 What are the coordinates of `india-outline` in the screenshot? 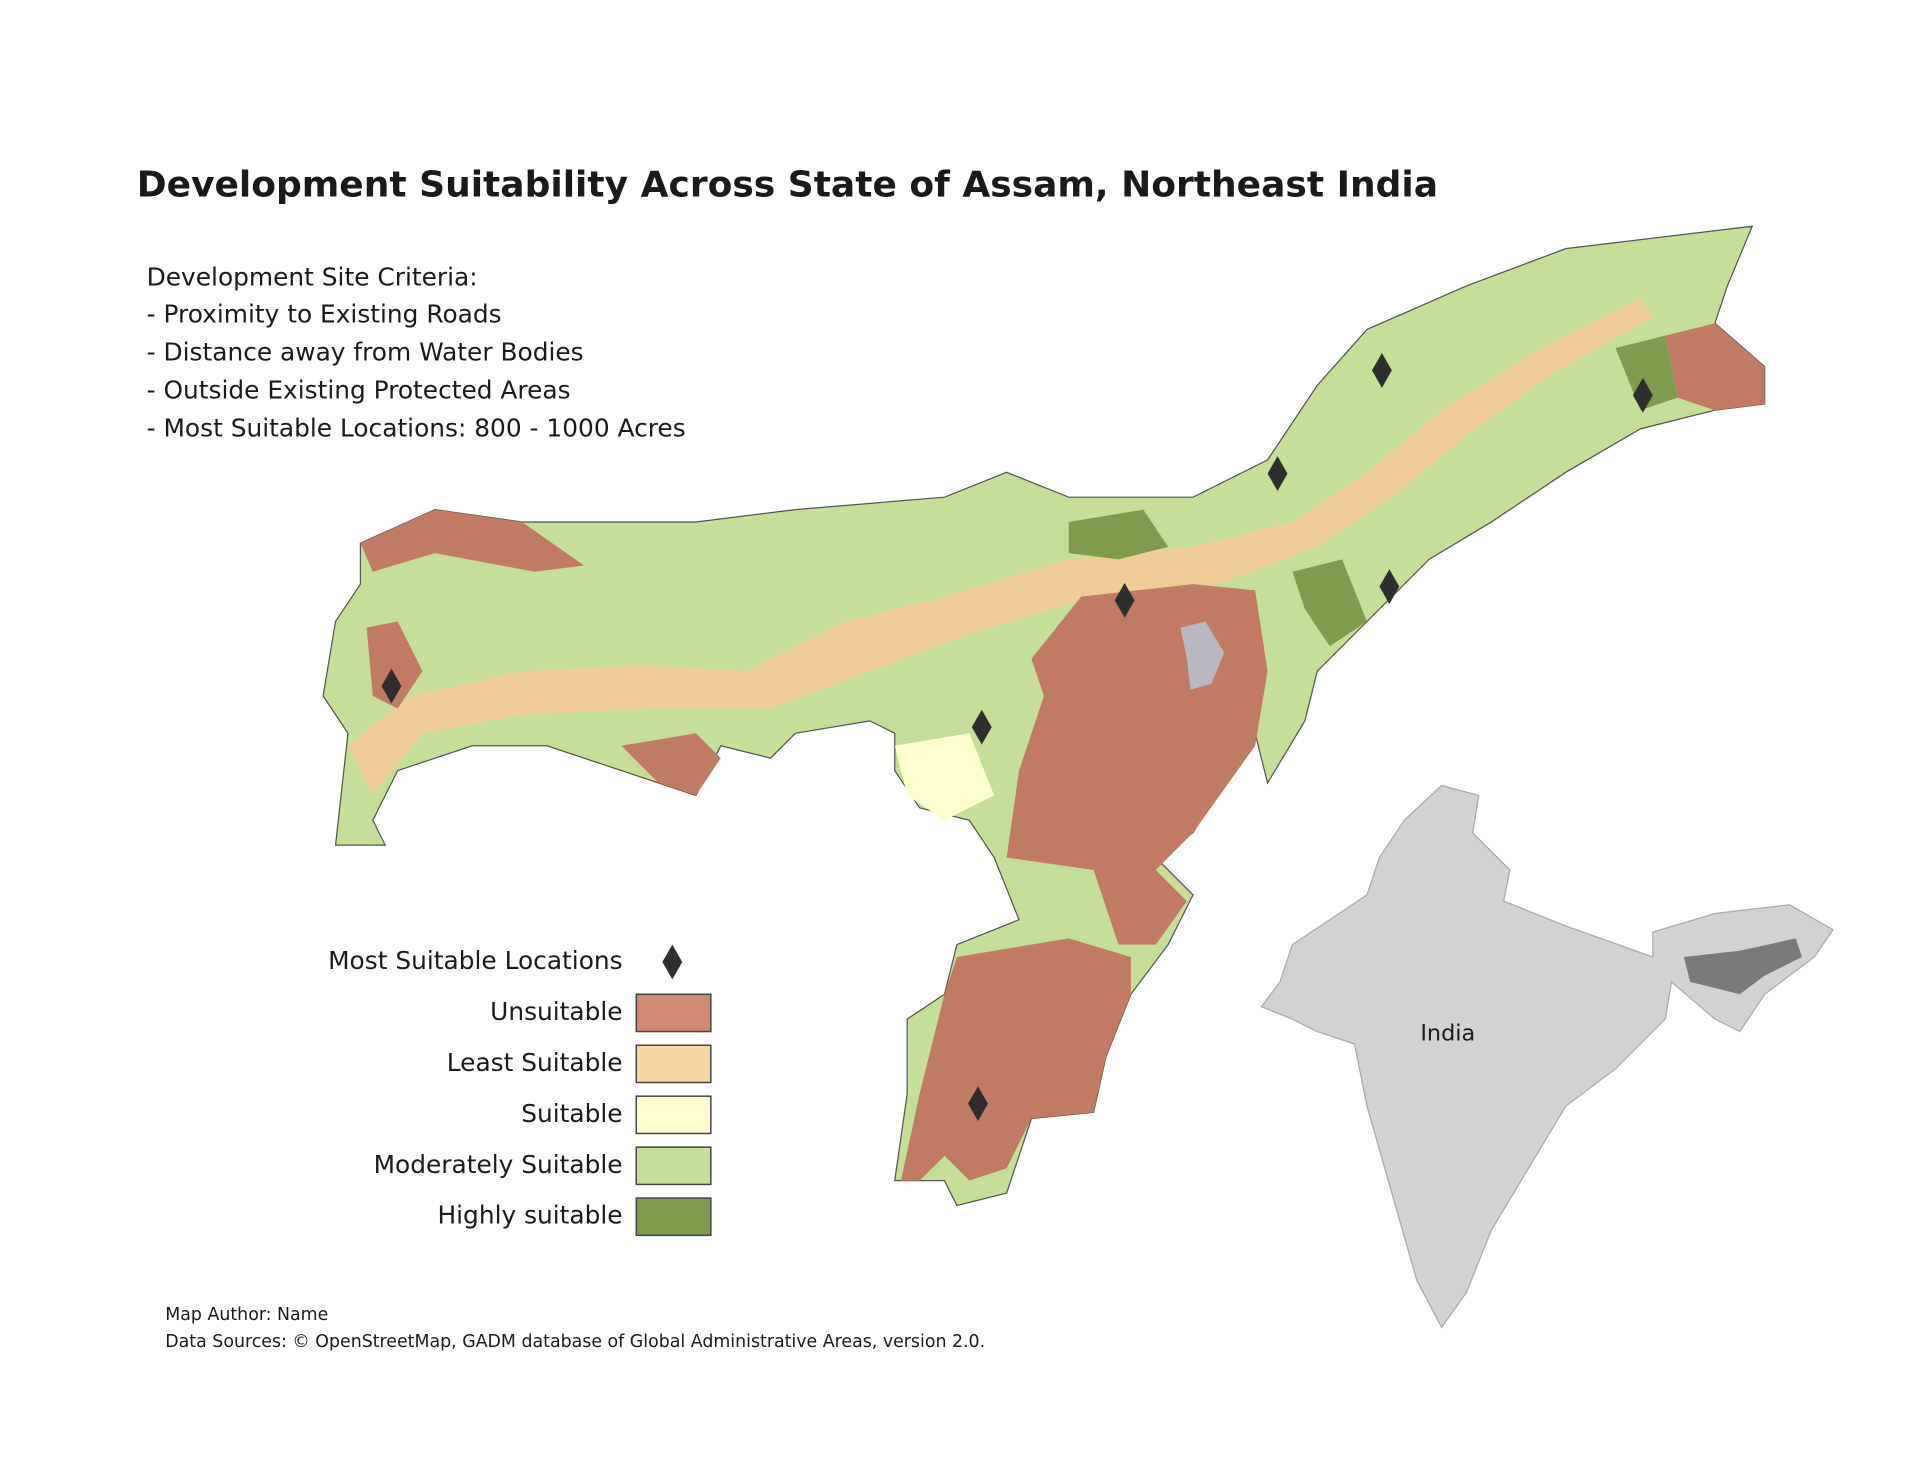 It's located at (1547, 1056).